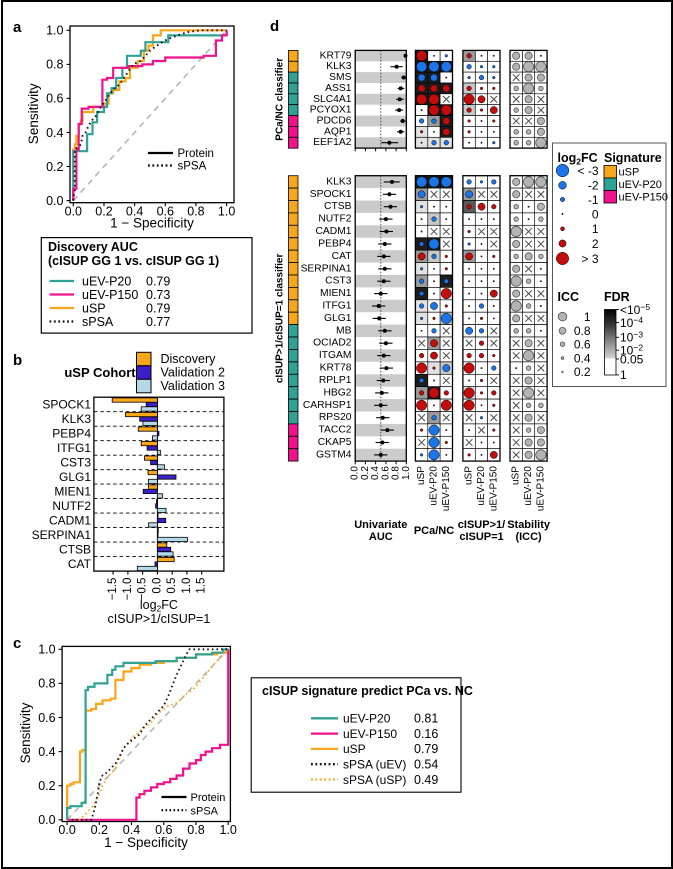 The image size is (673, 869). I want to click on svg-text: ASS1, so click(338, 88).